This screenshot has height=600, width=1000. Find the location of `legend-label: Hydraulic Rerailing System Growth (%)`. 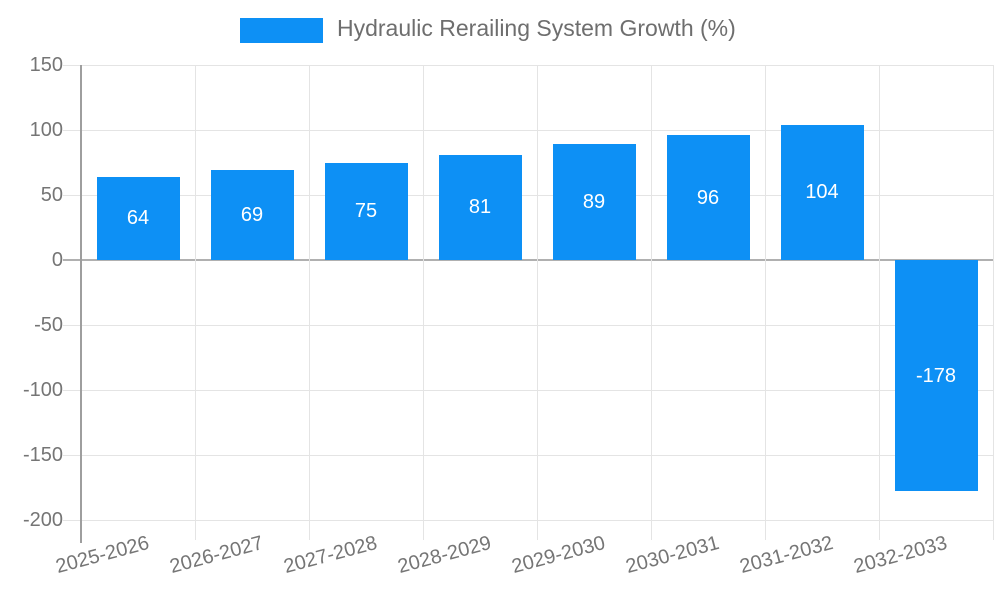

legend-label: Hydraulic Rerailing System Growth (%) is located at coordinates (536, 28).